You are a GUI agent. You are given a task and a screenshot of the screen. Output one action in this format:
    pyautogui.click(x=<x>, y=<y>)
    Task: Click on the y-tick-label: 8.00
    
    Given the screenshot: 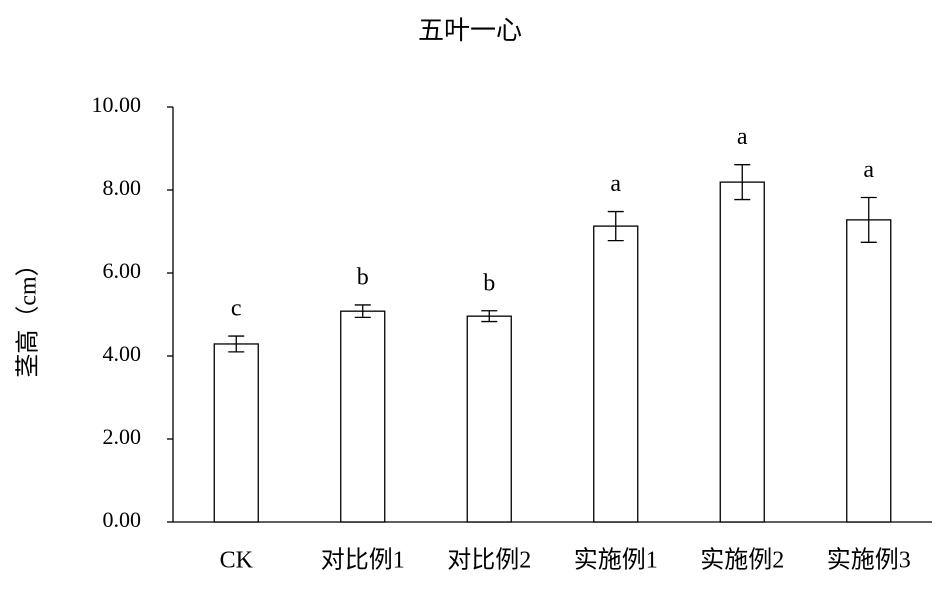 What is the action you would take?
    pyautogui.click(x=122, y=187)
    